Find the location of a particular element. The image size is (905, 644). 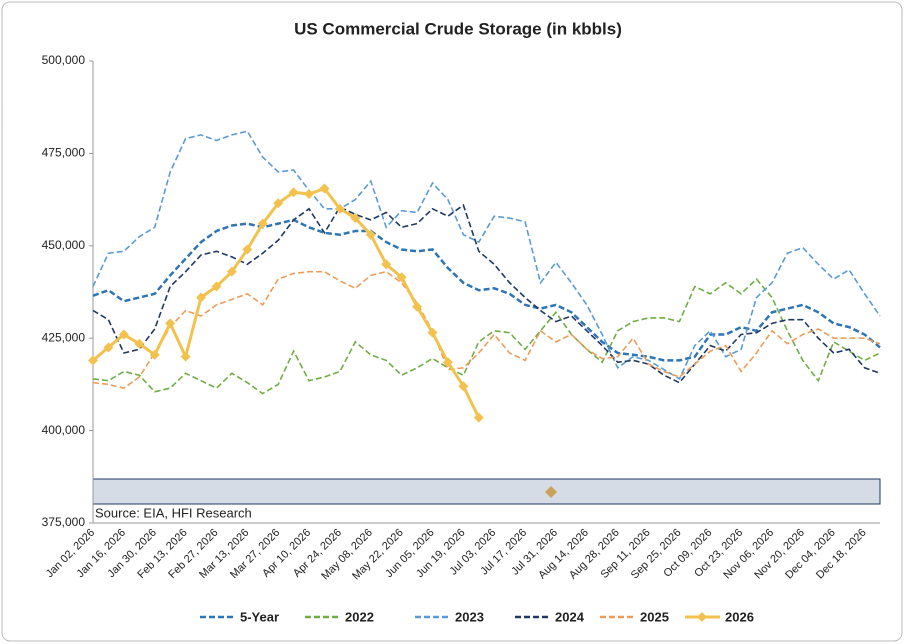

y-tick-label: 375,000 is located at coordinates (64, 522).